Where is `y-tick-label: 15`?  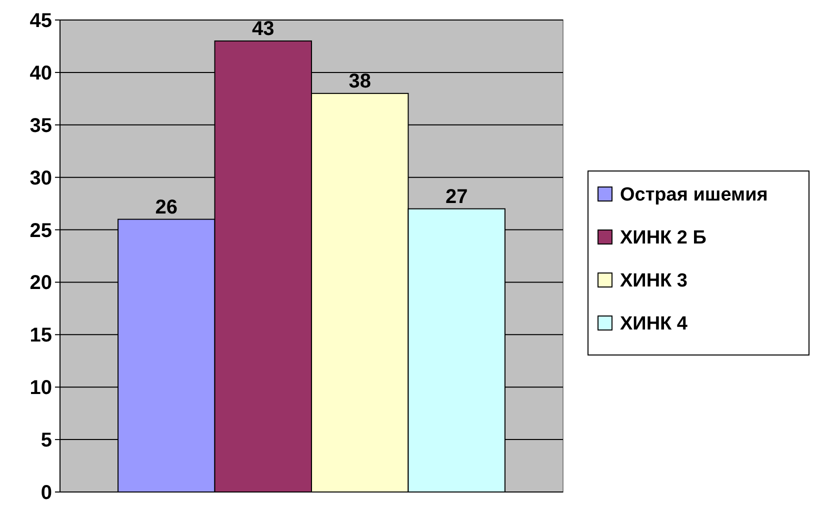 y-tick-label: 15 is located at coordinates (41, 335).